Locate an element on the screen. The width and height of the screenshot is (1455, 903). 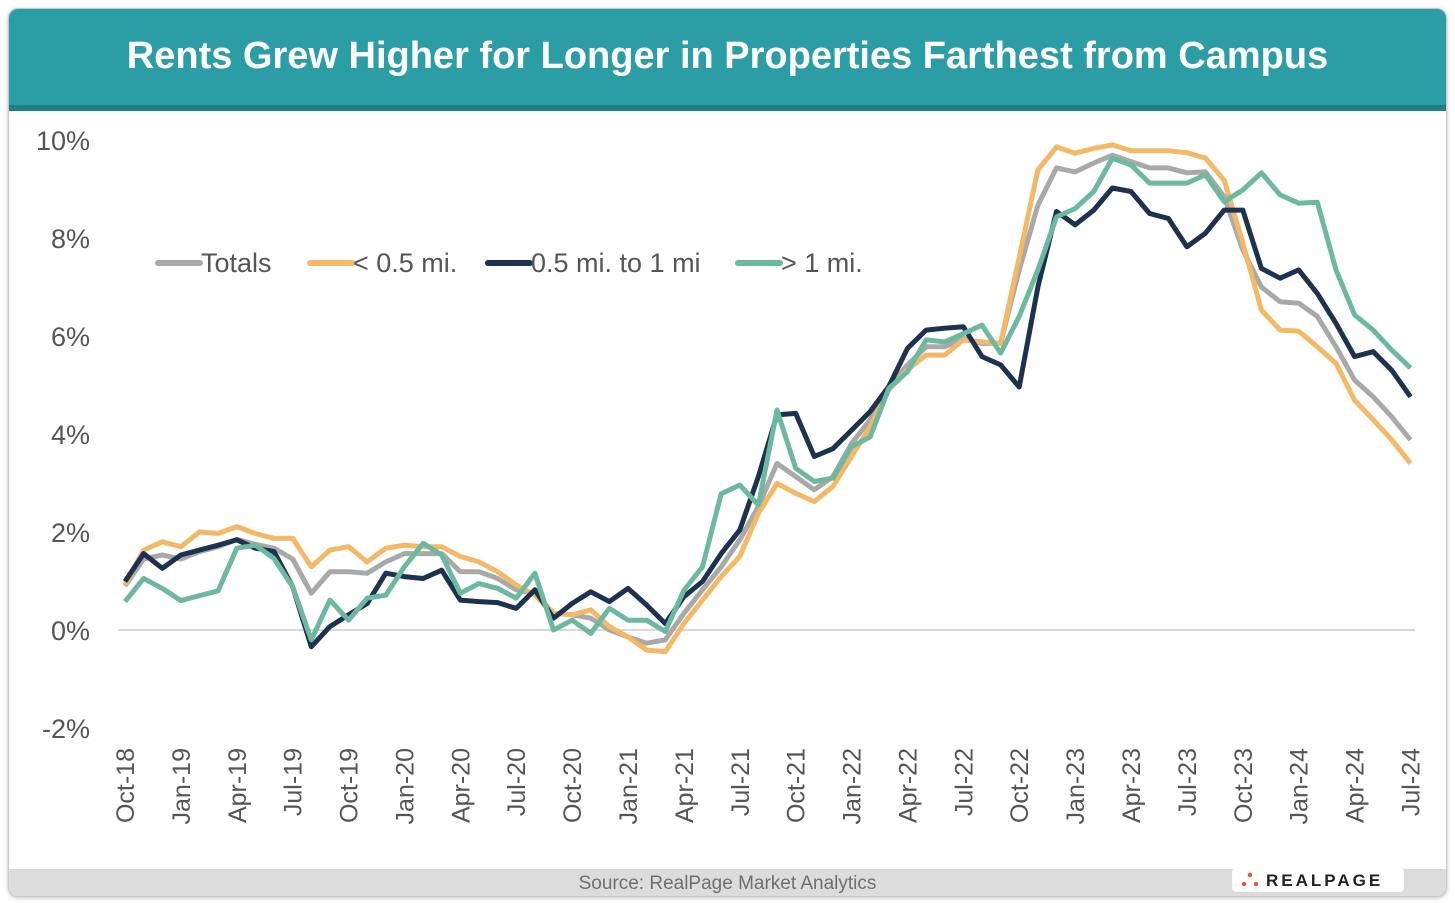
x-tick-label: Apr-21 is located at coordinates (685, 785).